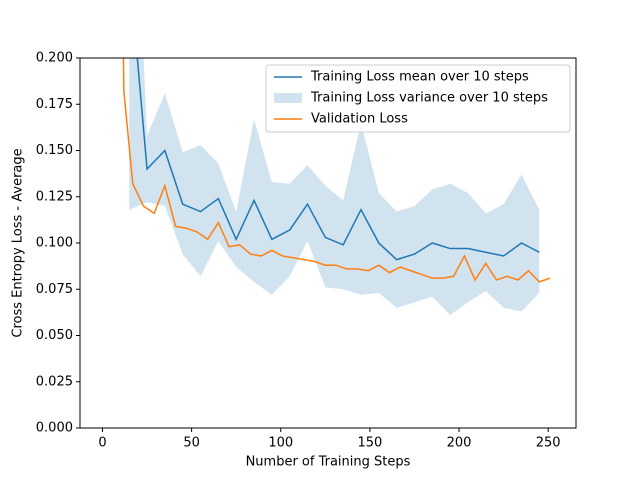  I want to click on legend-box, so click(418, 98).